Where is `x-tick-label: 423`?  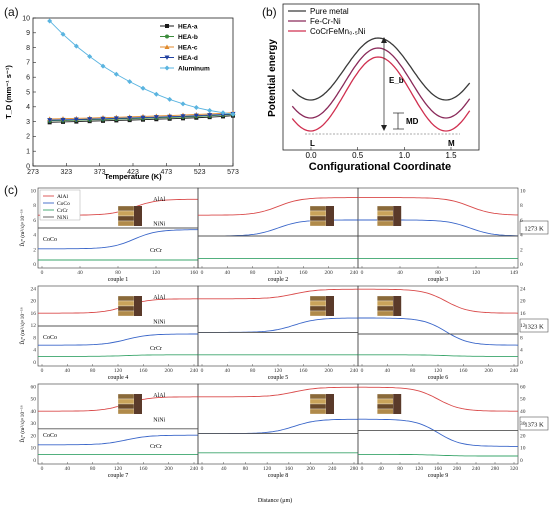 x-tick-label: 423 is located at coordinates (133, 172).